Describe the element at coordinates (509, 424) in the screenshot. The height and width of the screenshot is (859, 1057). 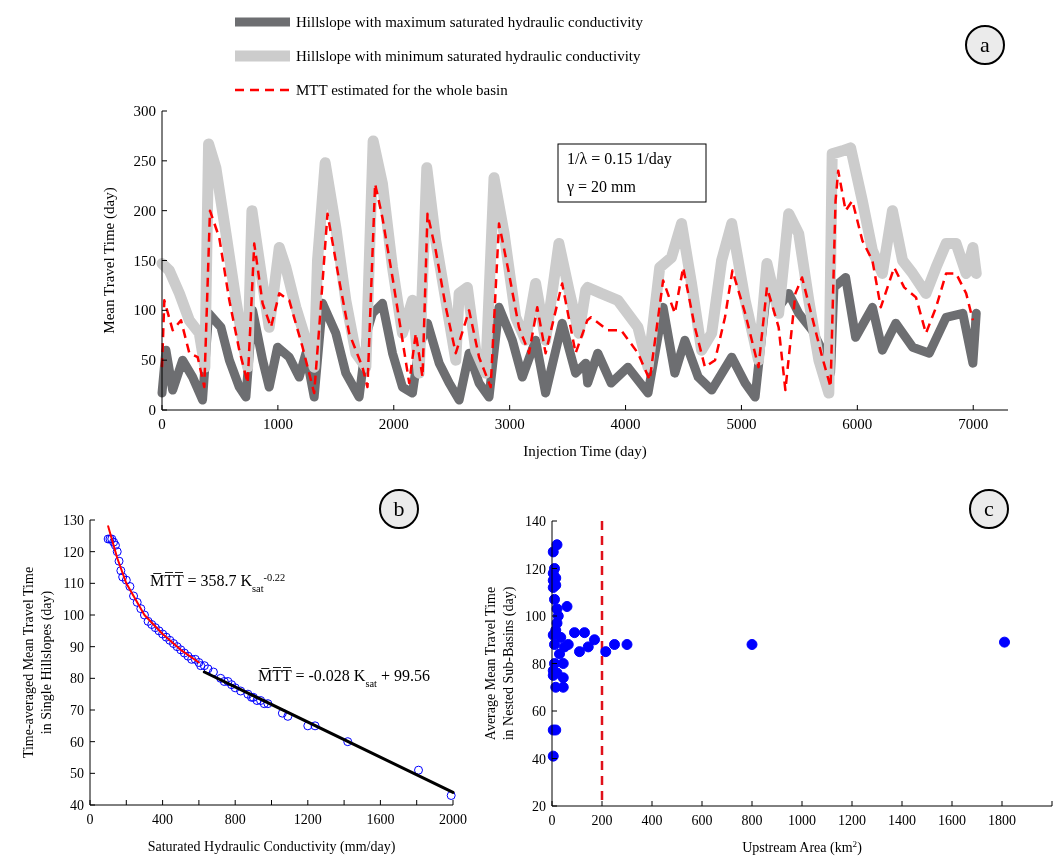
I see `x-tick-label: 3000` at that location.